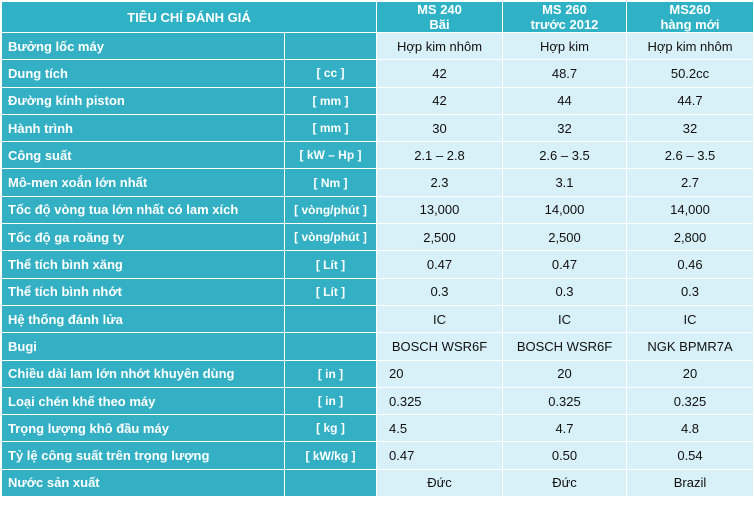  What do you see at coordinates (439, 182) in the screenshot?
I see `value-cell: 2.3` at bounding box center [439, 182].